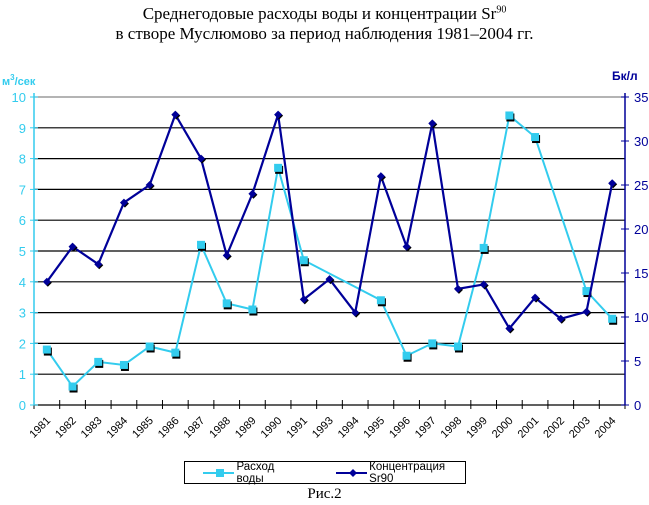 Image resolution: width=649 pixels, height=505 pixels. What do you see at coordinates (22, 343) in the screenshot?
I see `left-y-tick-label: 2` at bounding box center [22, 343].